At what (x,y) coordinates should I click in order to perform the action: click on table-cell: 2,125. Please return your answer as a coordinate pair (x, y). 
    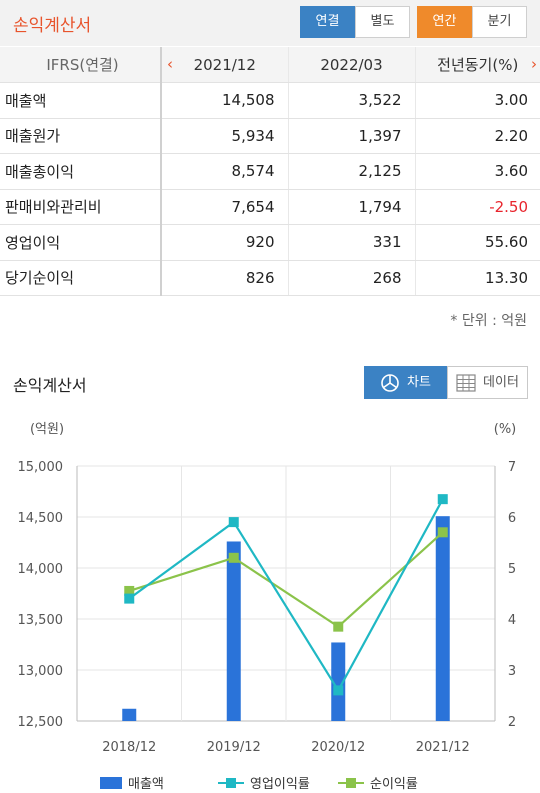
    Looking at the image, I should click on (351, 171).